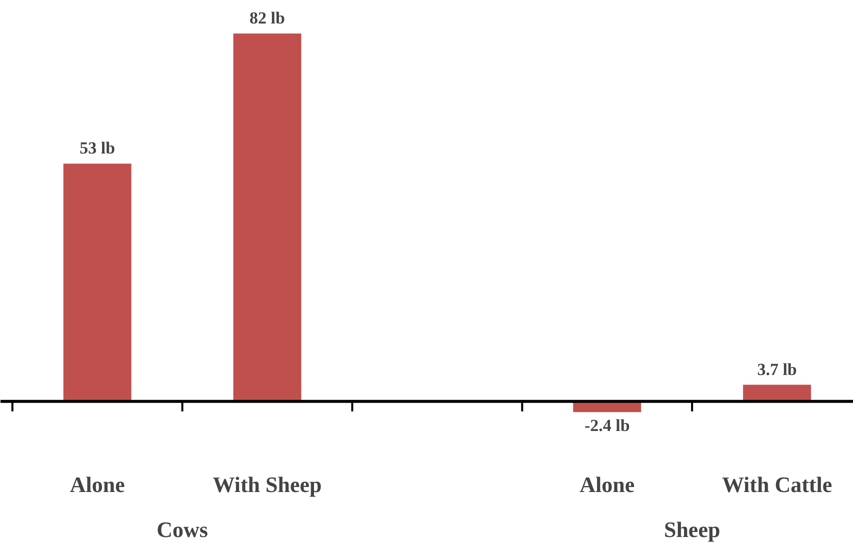 The width and height of the screenshot is (853, 548). What do you see at coordinates (98, 148) in the screenshot?
I see `data-label: 53 lb` at bounding box center [98, 148].